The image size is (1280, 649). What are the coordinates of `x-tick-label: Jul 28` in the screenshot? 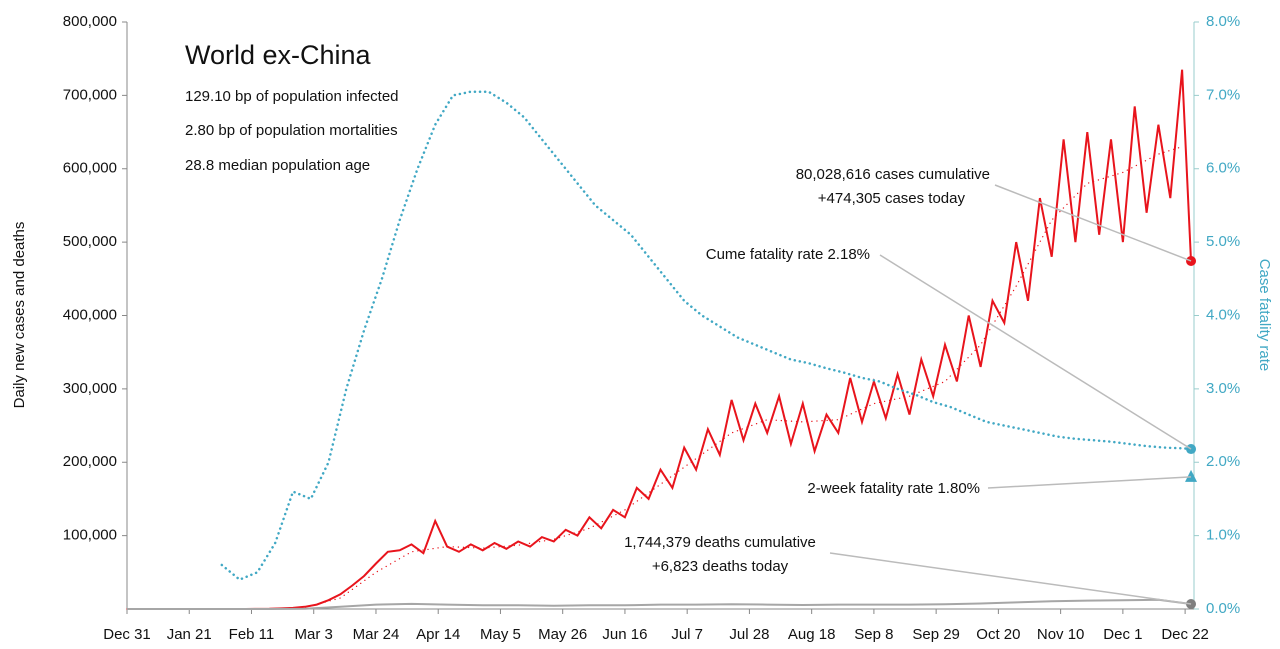 It's located at (749, 634).